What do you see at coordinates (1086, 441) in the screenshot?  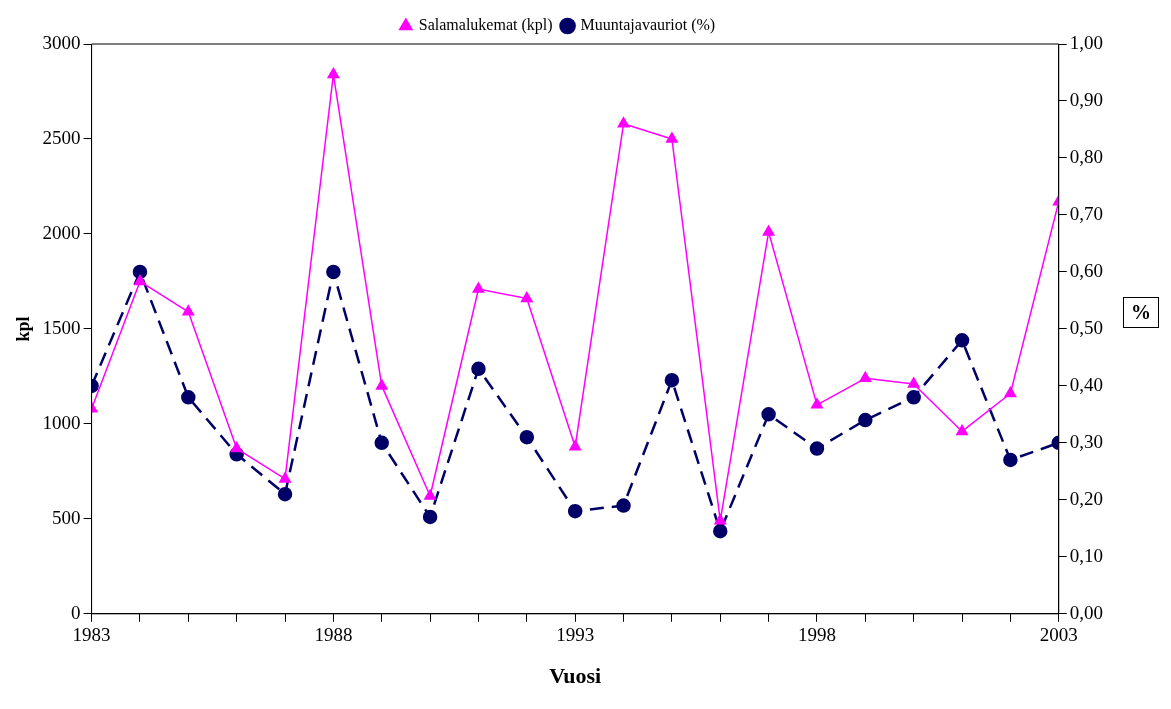 I see `y2-tick-label: 0,30` at bounding box center [1086, 441].